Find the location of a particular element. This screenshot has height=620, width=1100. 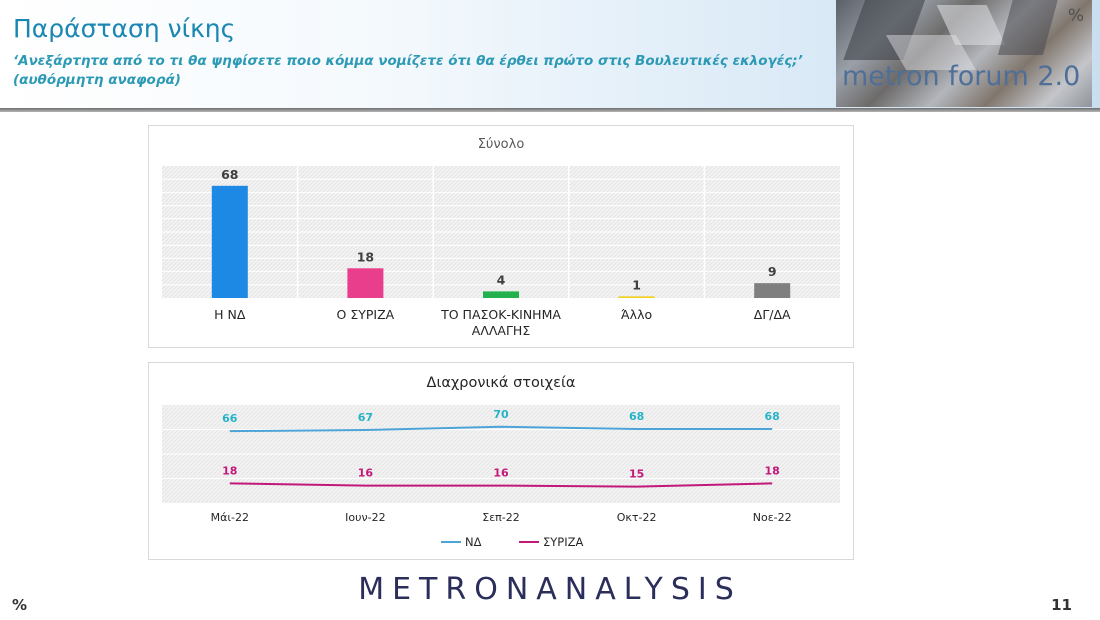

bar-value-label: 1 is located at coordinates (636, 284).